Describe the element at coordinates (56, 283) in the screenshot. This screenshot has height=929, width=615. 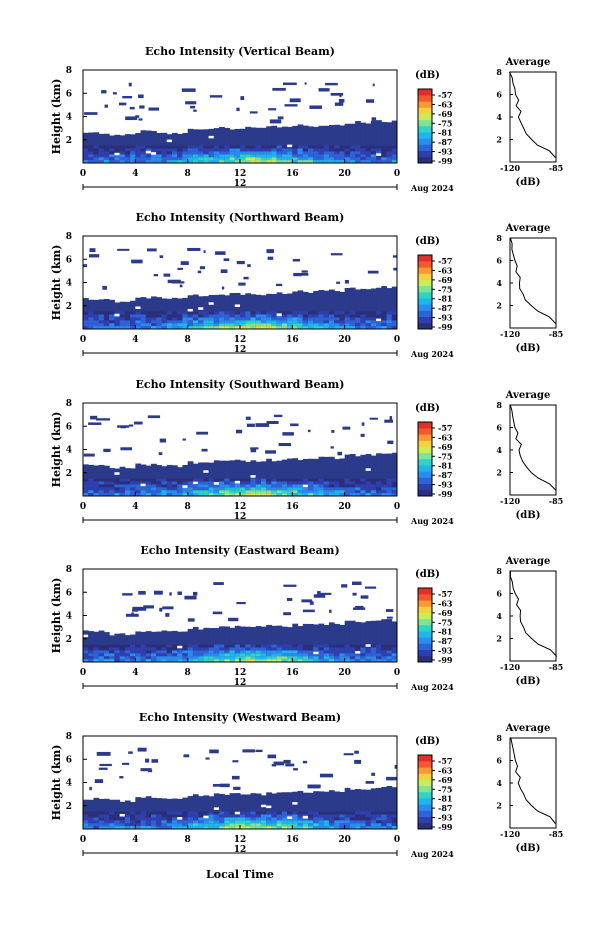
I see `y-axis-label: Height (km)` at that location.